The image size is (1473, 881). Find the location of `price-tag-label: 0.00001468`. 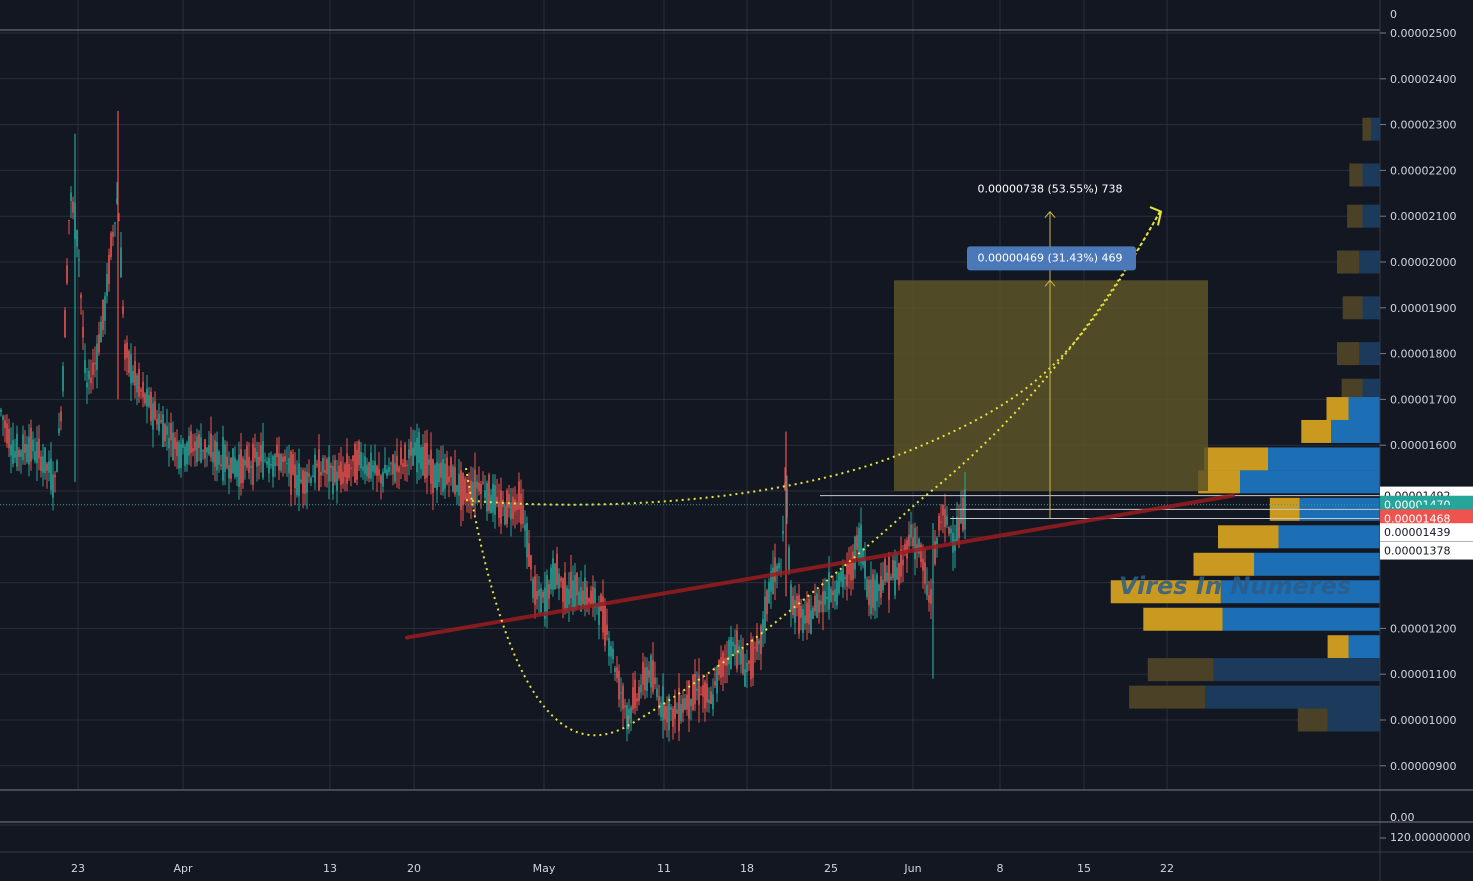

price-tag-label: 0.00001468 is located at coordinates (1417, 518).